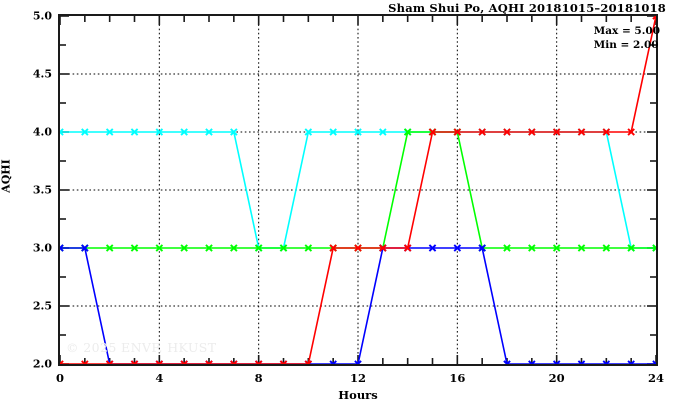 The image size is (674, 409). Describe the element at coordinates (159, 378) in the screenshot. I see `x-tick-label: 4` at that location.